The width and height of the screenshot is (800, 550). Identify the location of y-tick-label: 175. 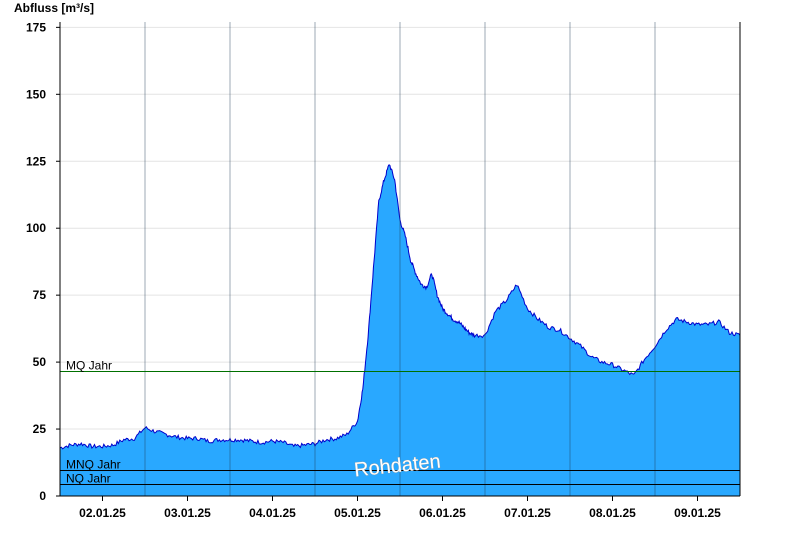
(36, 27).